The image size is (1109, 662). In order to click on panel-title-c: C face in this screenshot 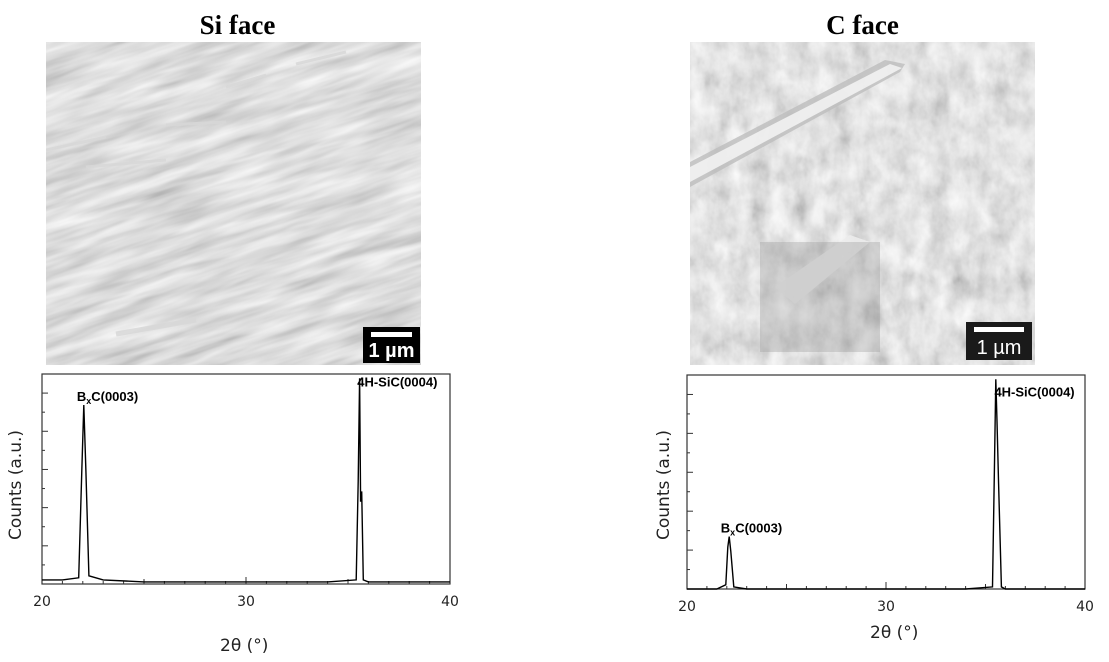, I will do `click(862, 25)`.